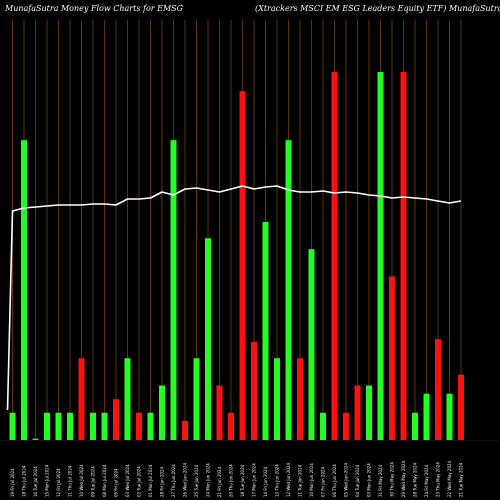  Describe the element at coordinates (47, 480) in the screenshot. I see `x-tick-label: 15 Mon Jul 2024` at that location.